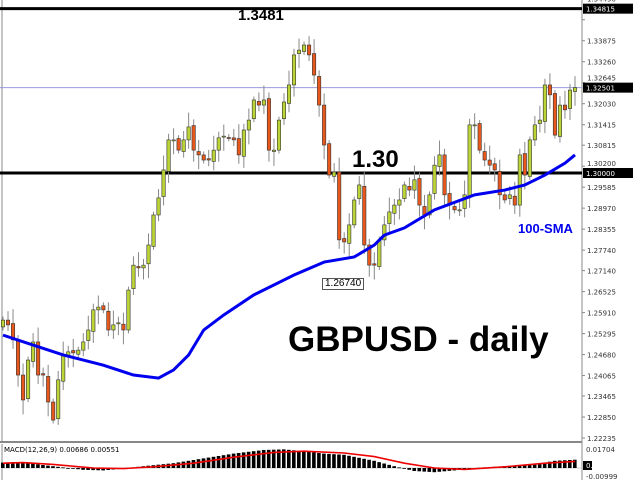 This screenshot has width=640, height=480. I want to click on macd-label: MACD(12,26,9) 0.00686 0.00551, so click(62, 450).